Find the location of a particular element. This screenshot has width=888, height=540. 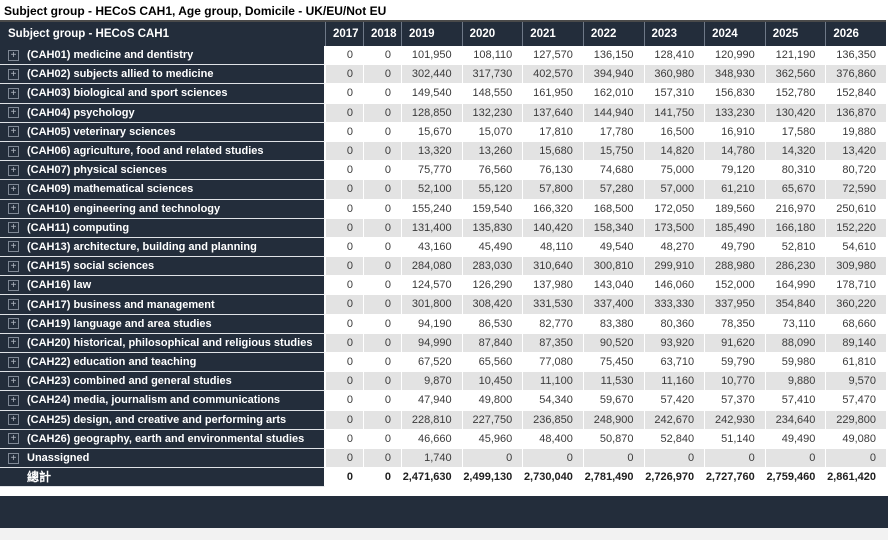

value-cell: 137,640 is located at coordinates (552, 113).